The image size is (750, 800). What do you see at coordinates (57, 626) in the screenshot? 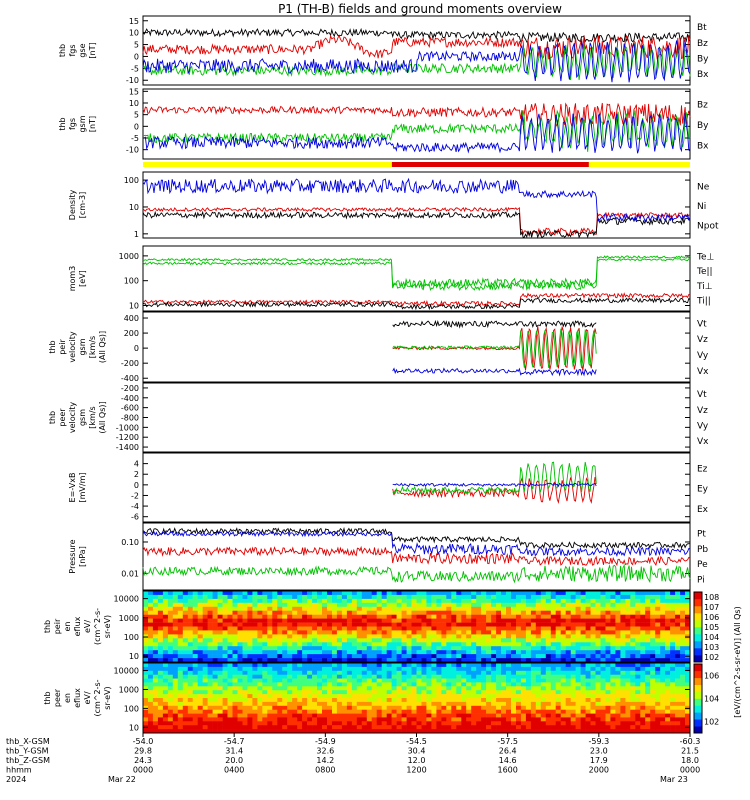
I see `y-axis-label: peir` at bounding box center [57, 626].